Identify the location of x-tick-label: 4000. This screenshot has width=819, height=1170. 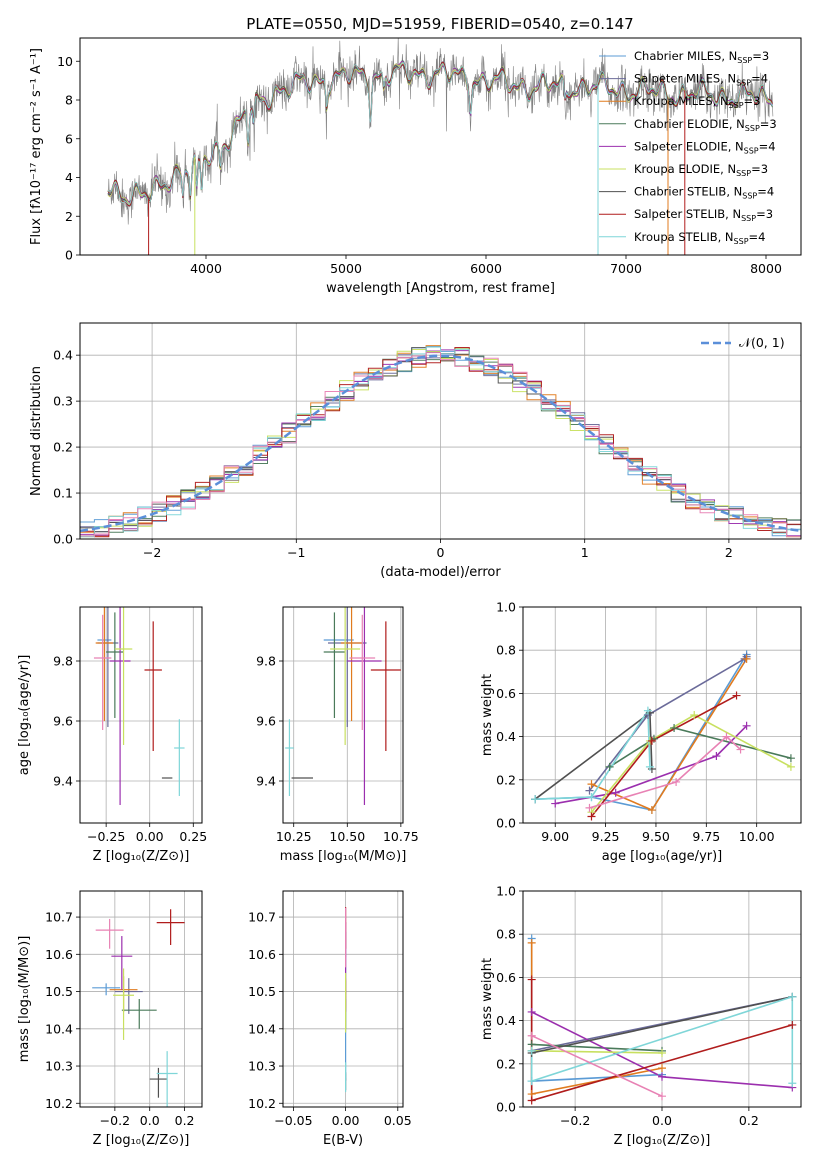
(206, 268).